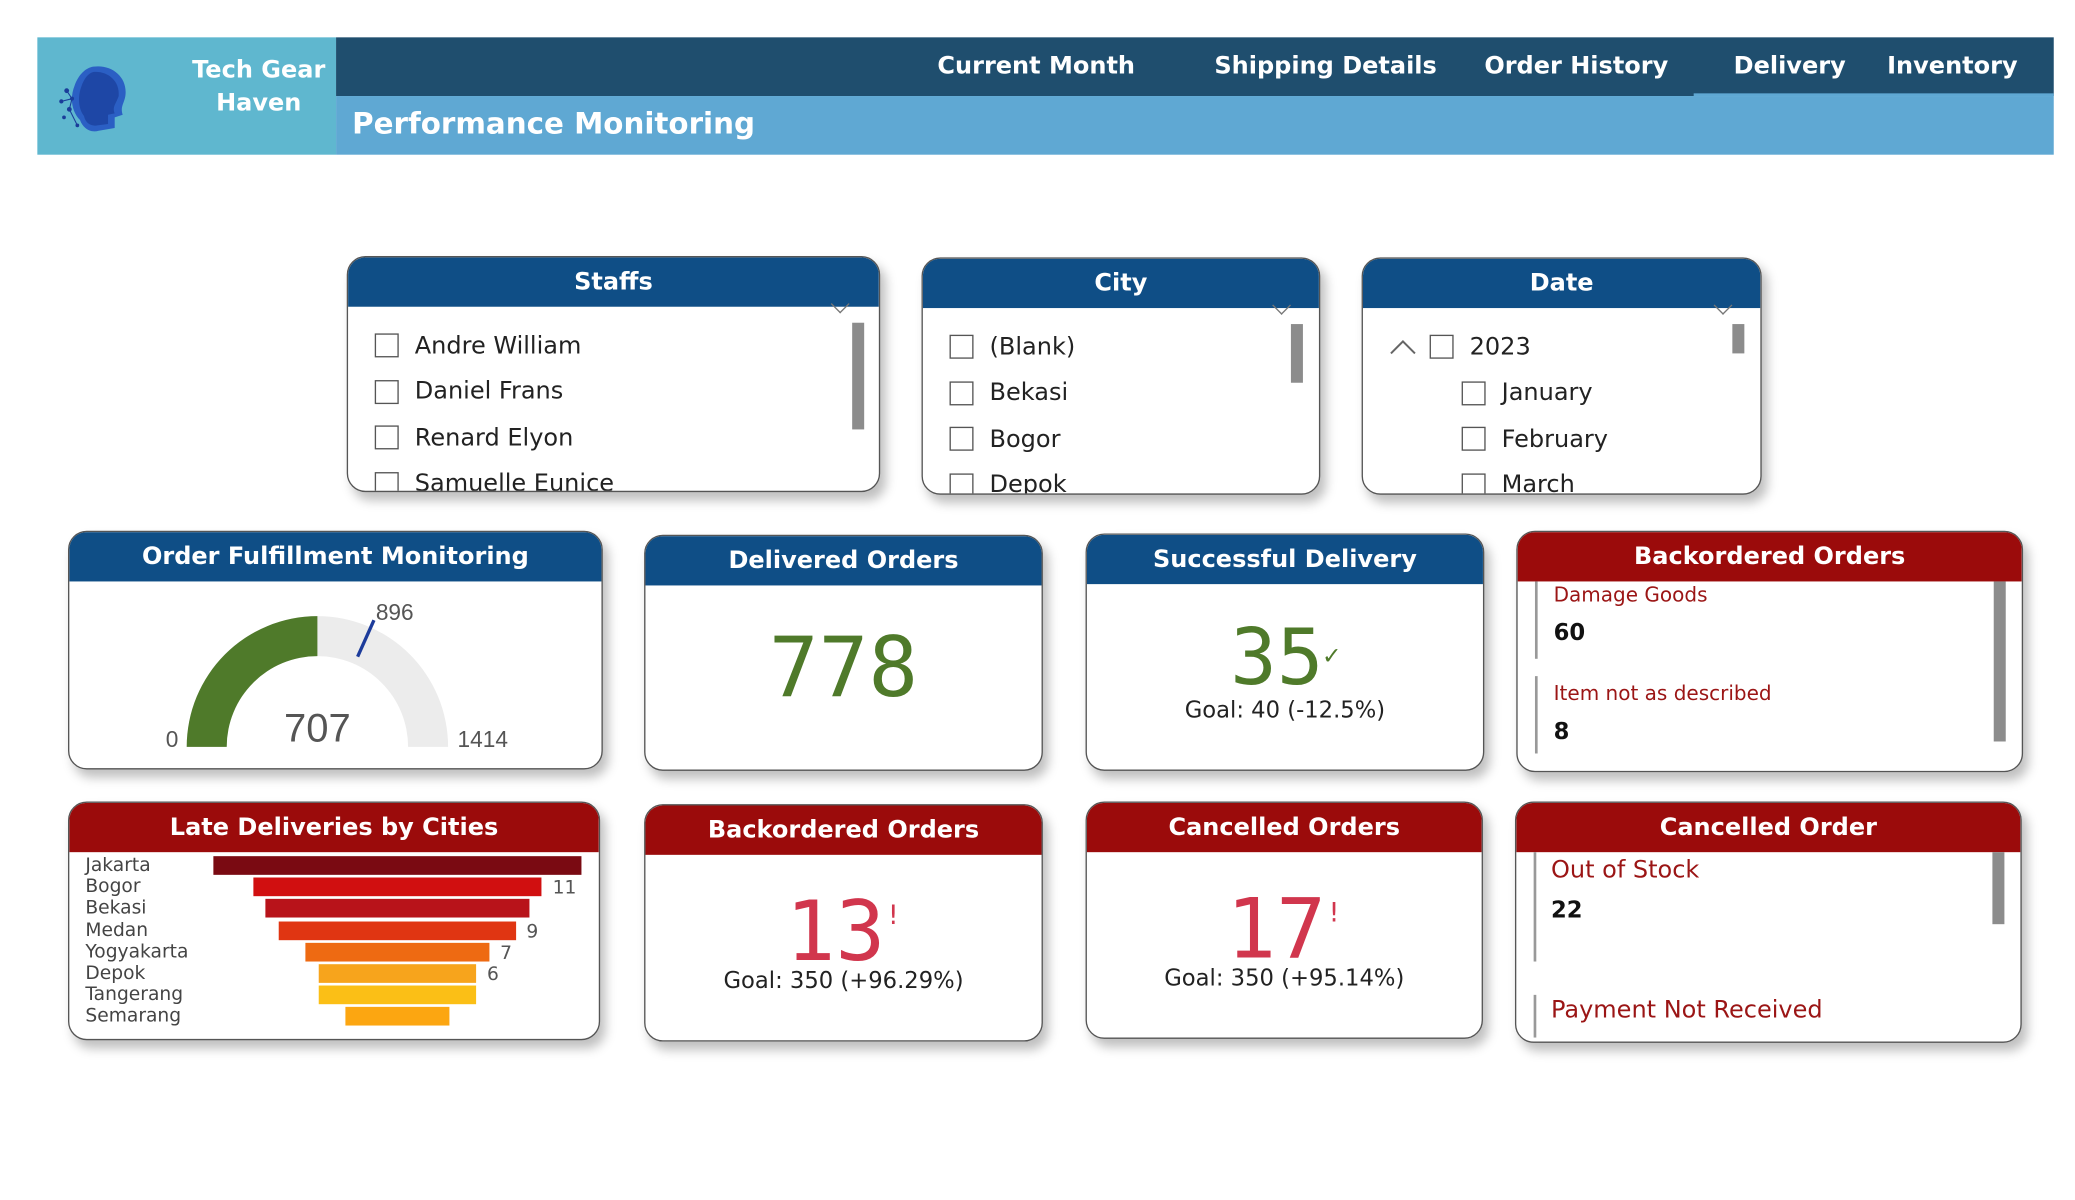 Image resolution: width=2075 pixels, height=1200 pixels. I want to click on backordered-detail-title: Backordered Orders, so click(1769, 557).